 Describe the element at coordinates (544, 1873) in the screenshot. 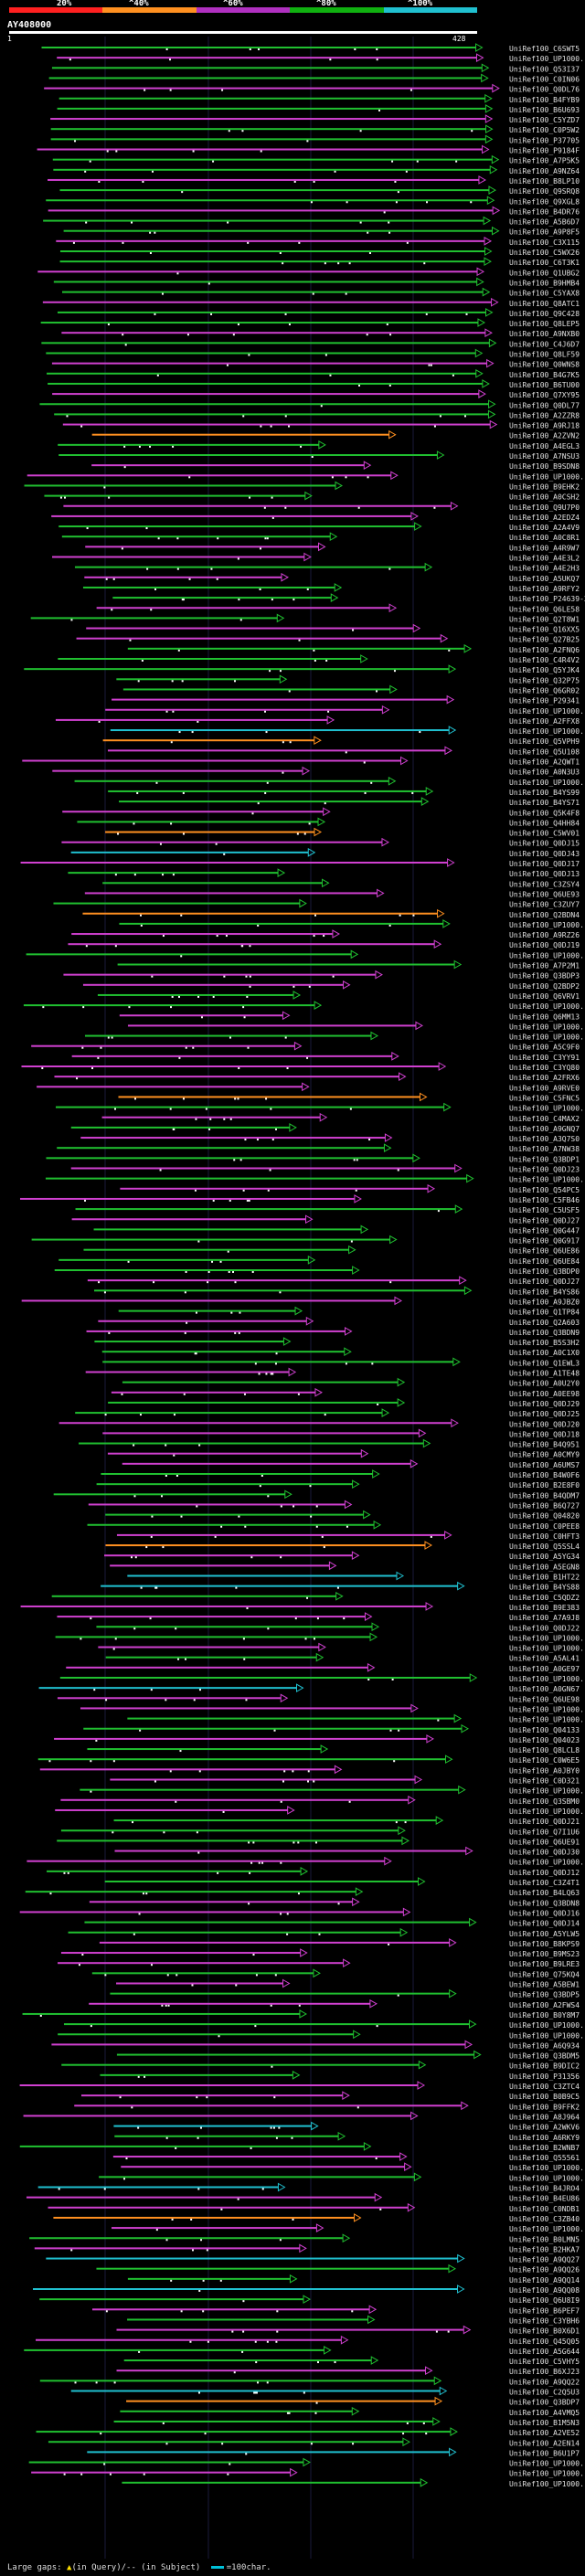

I see `hit-label: UniRef100_Q0DJ12` at that location.